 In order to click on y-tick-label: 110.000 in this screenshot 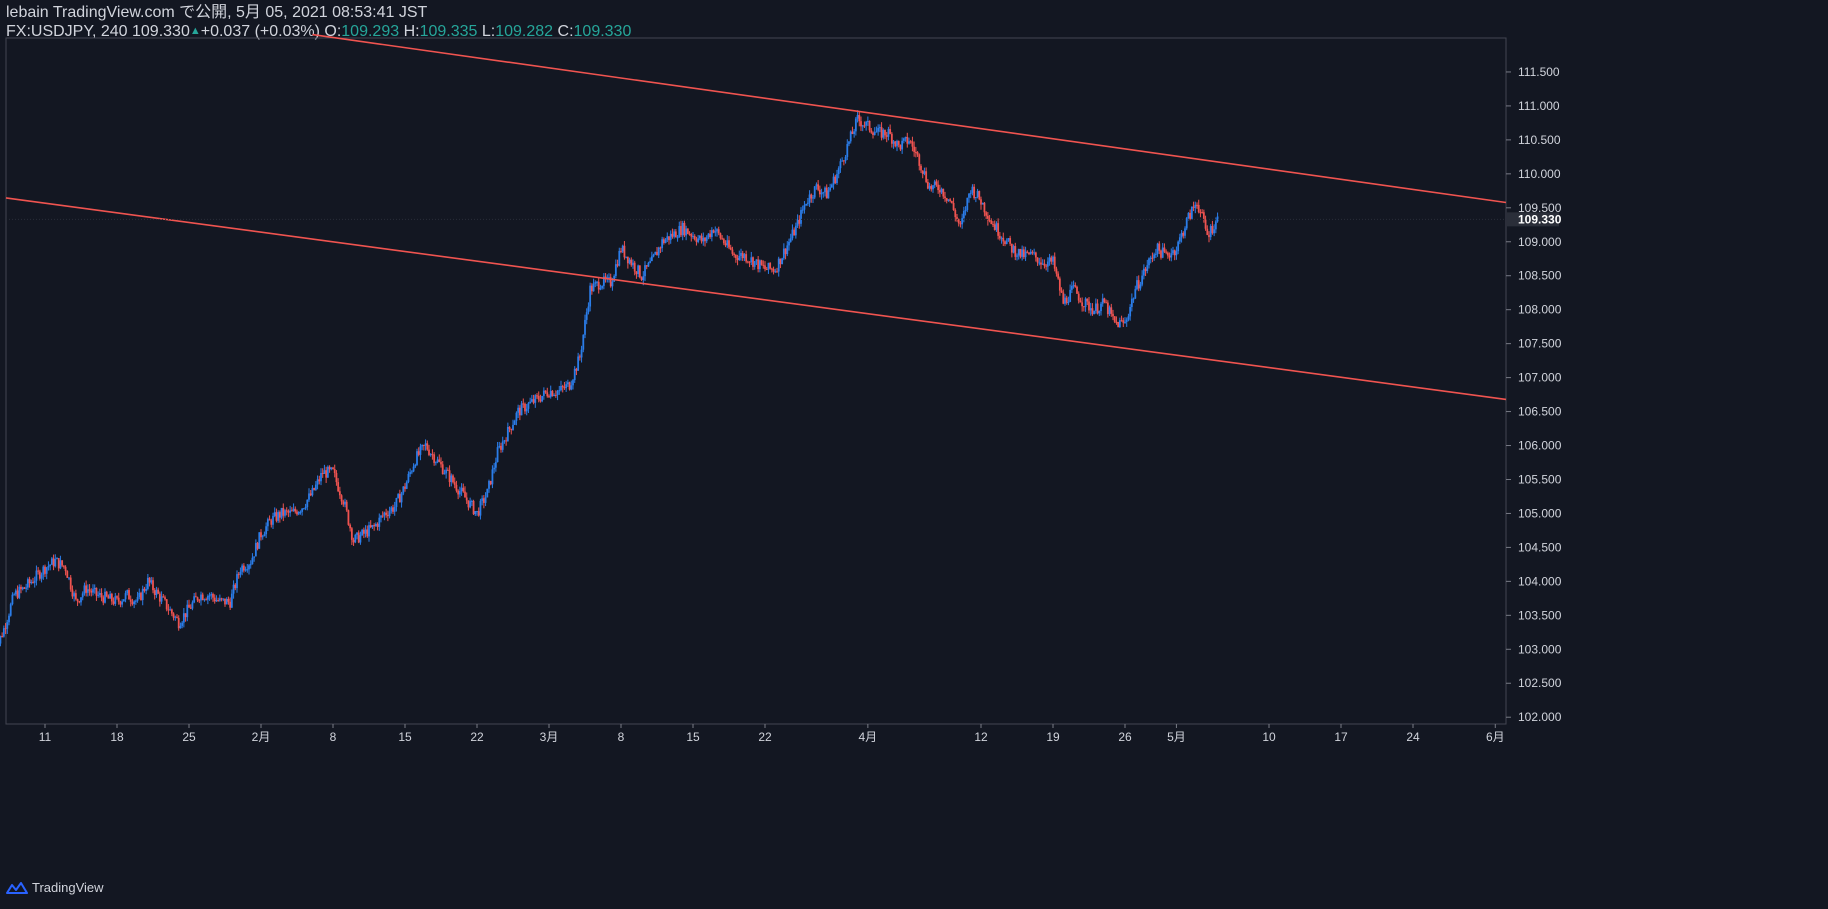, I will do `click(1539, 174)`.